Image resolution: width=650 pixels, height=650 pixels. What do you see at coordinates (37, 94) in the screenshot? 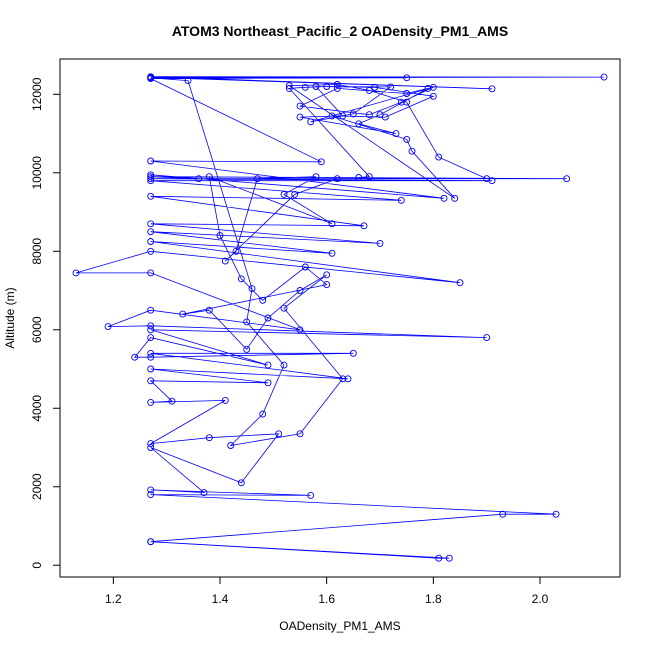
I see `y-tick-label-6: 12000` at bounding box center [37, 94].